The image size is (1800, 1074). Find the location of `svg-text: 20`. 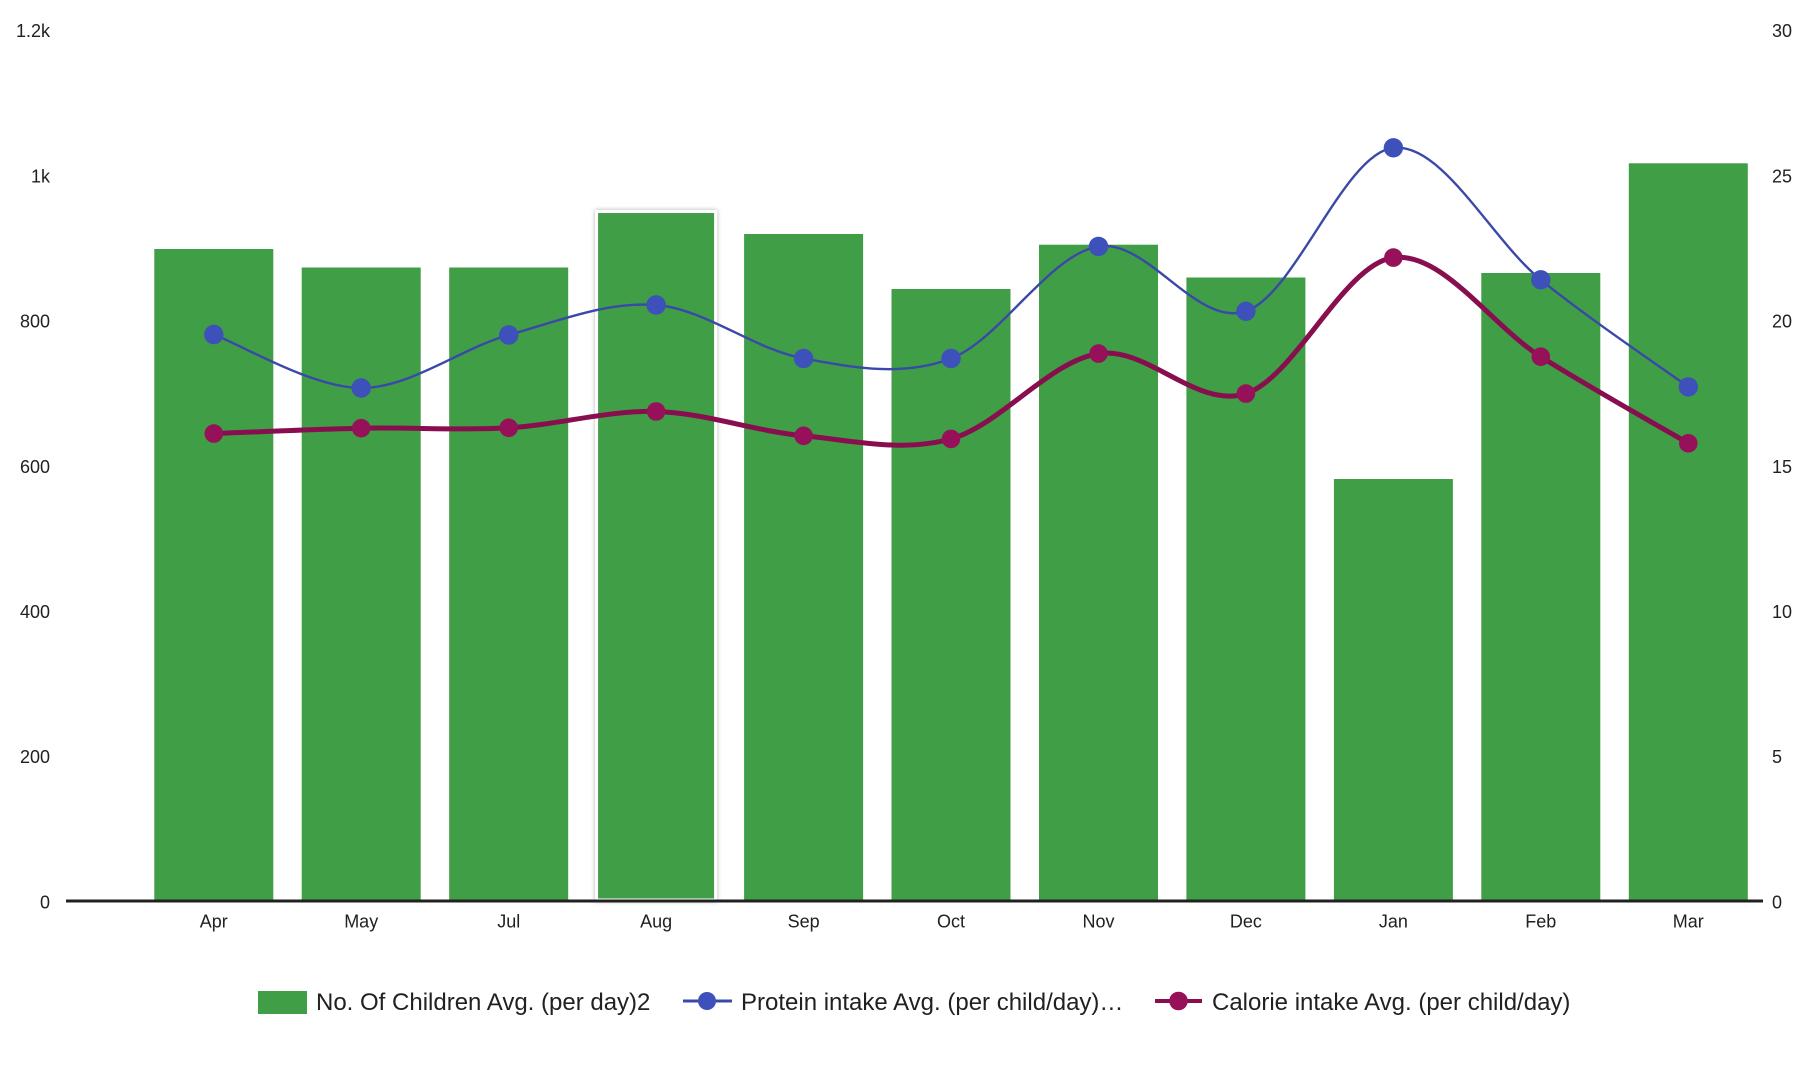

svg-text: 20 is located at coordinates (1782, 322).